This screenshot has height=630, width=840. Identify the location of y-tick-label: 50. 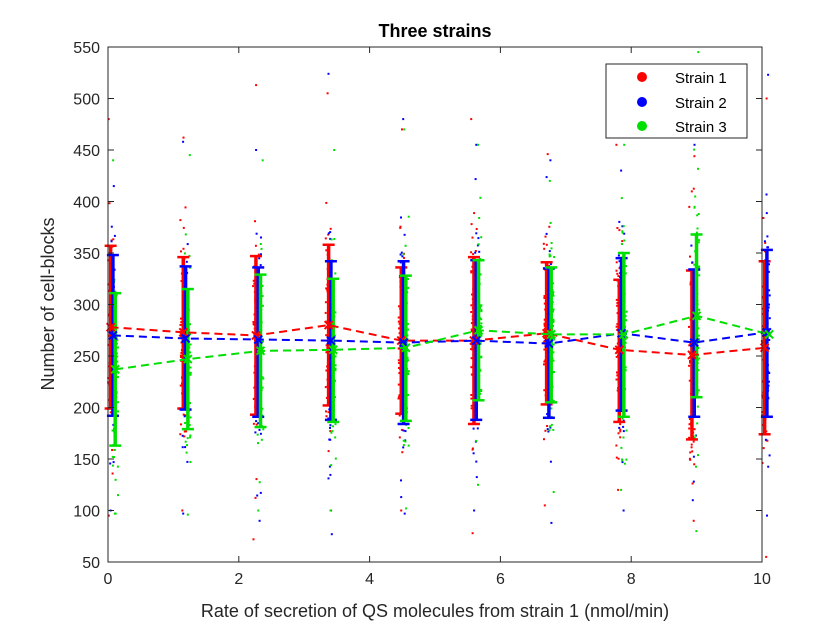
(91, 563).